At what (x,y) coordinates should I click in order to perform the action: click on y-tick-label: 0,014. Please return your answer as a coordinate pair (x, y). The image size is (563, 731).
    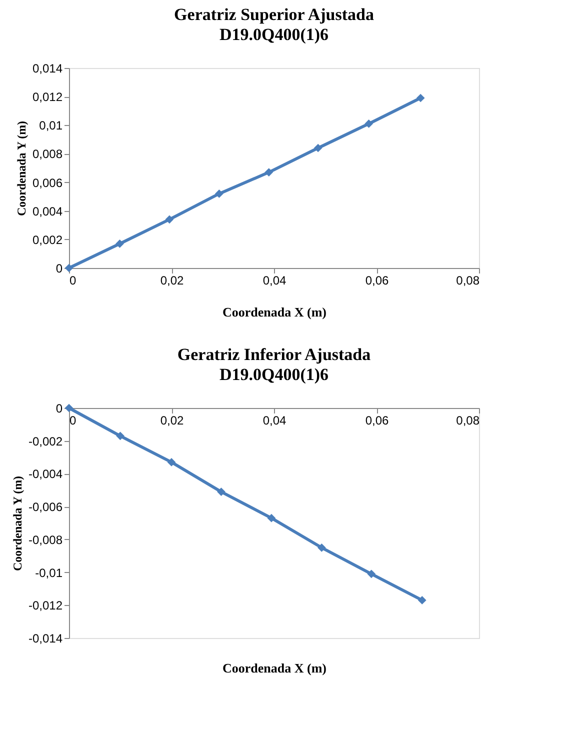
    Looking at the image, I should click on (47, 69).